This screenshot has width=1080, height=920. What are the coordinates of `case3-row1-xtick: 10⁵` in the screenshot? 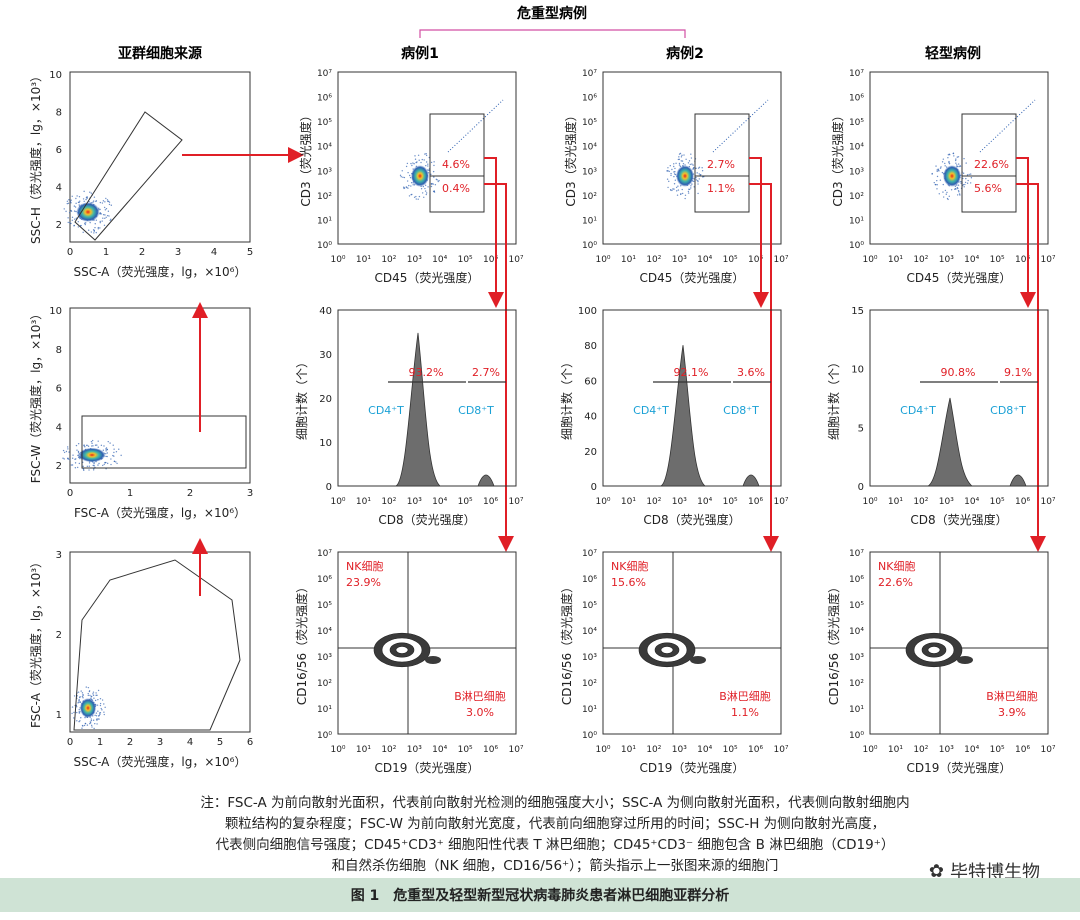 It's located at (997, 260).